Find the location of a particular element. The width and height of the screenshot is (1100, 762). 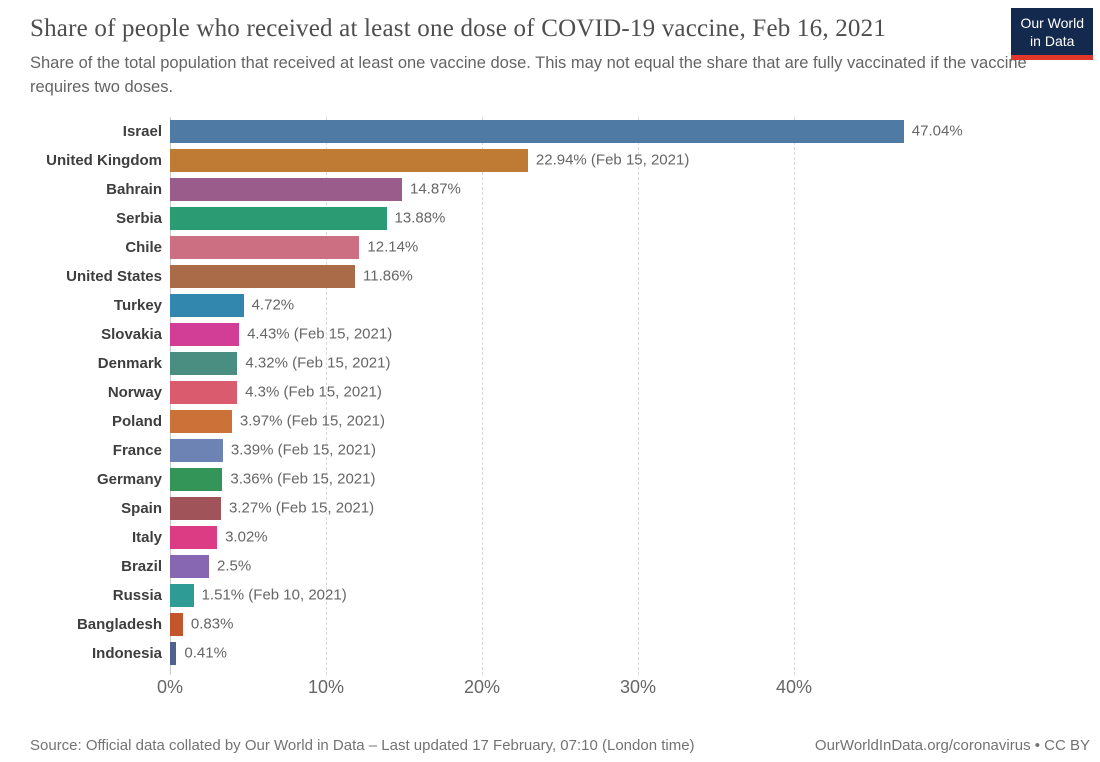

bar-row-slovakia: Slovakia 4.43% (Feb 15, 2021) is located at coordinates (550, 334).